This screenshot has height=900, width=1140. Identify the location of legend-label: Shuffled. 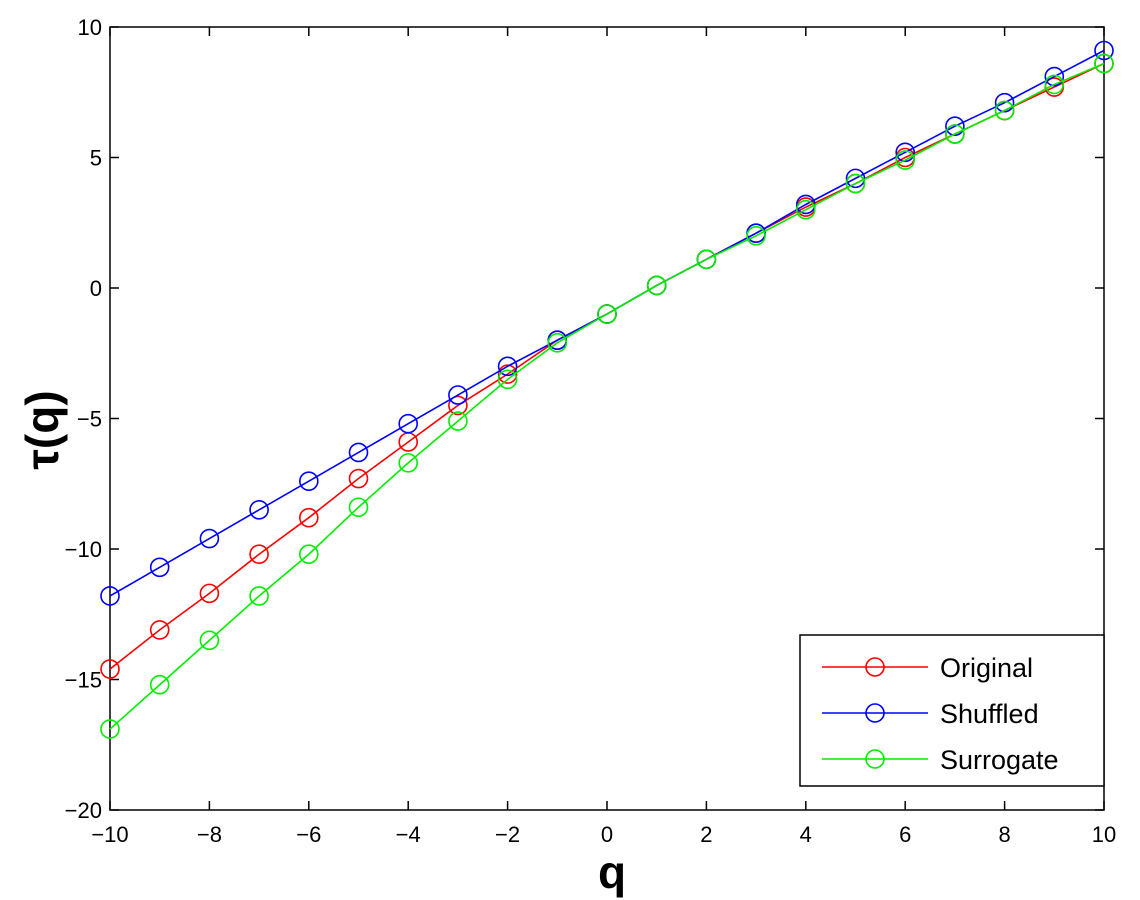
(989, 714).